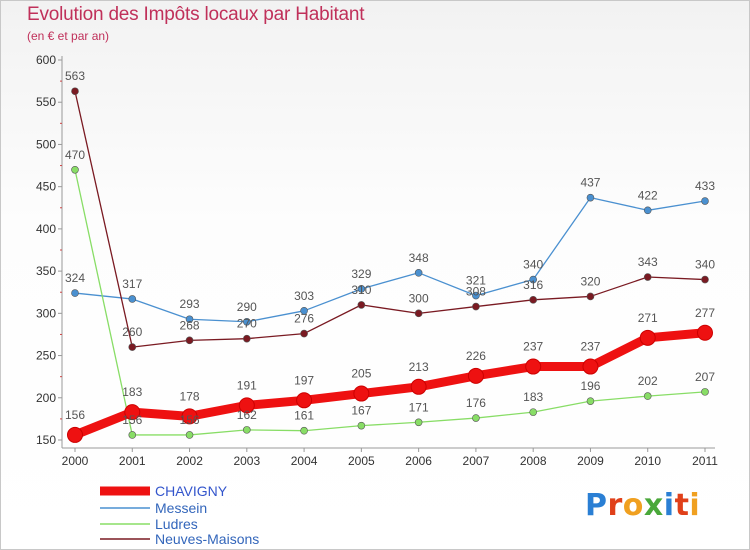 The width and height of the screenshot is (750, 550). I want to click on logo-letter: P, so click(596, 505).